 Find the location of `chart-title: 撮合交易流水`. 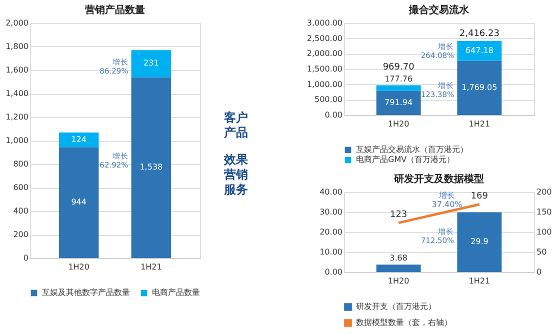

chart-title: 撮合交易流水 is located at coordinates (439, 10).